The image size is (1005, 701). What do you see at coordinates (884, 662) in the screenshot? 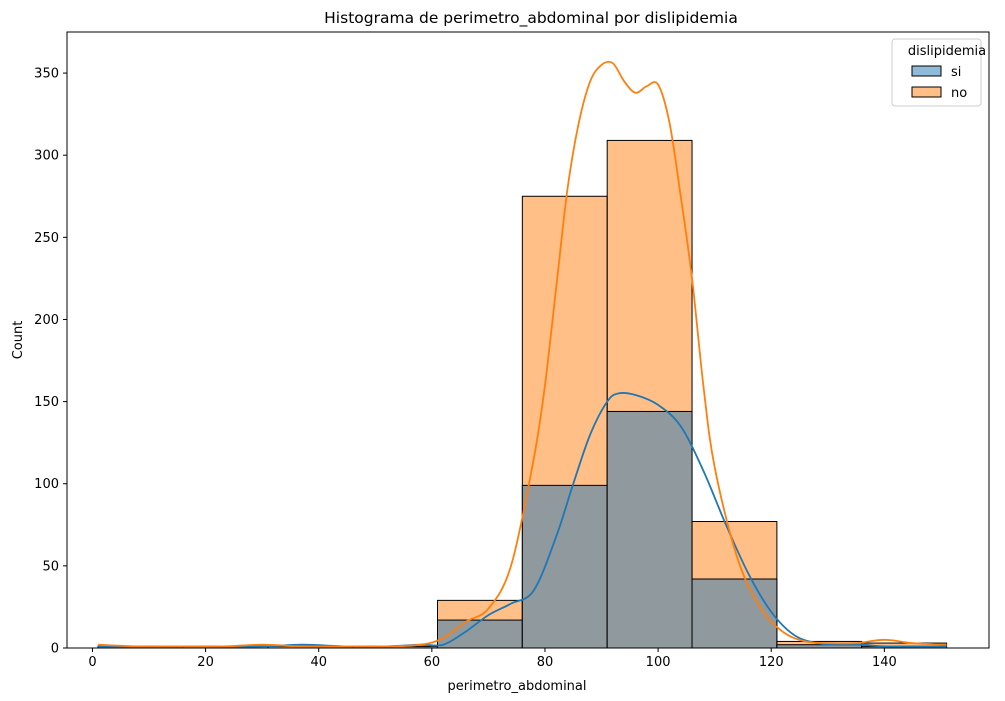
I see `x-tick-label: 140` at bounding box center [884, 662].